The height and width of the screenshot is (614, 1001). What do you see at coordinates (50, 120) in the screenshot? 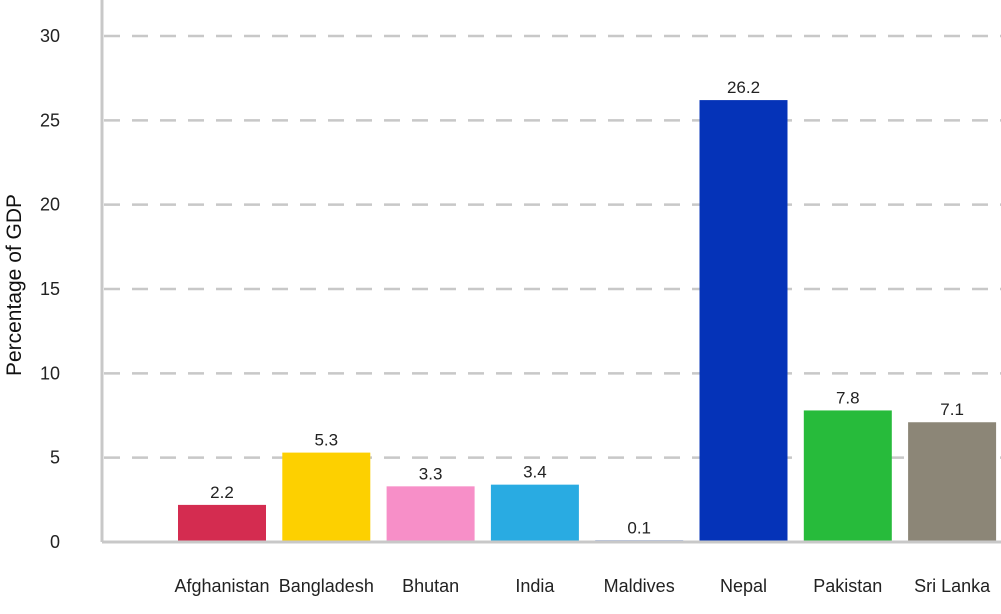
I see `y-tick-label: 25` at bounding box center [50, 120].